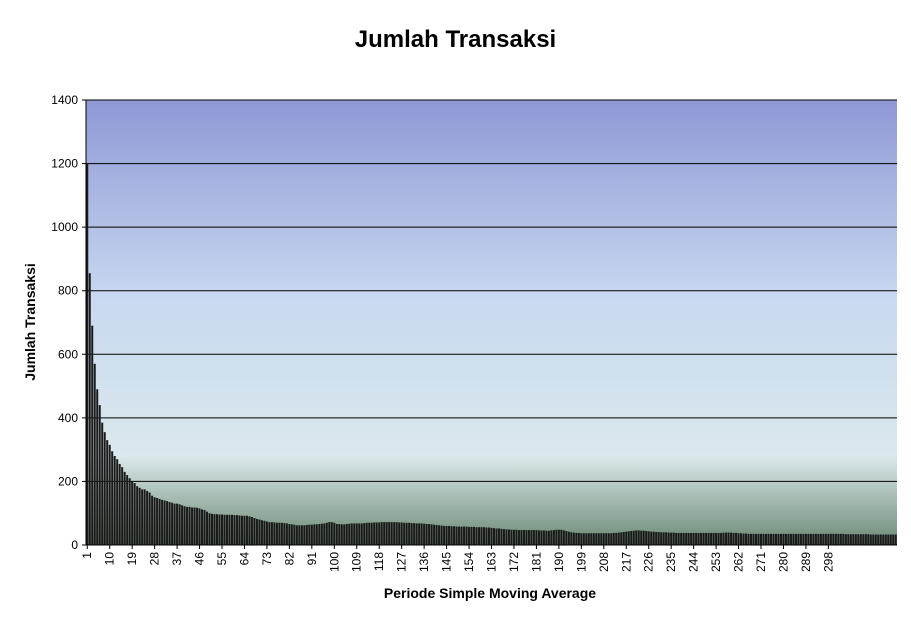  I want to click on x-tick-label: 109, so click(357, 562).